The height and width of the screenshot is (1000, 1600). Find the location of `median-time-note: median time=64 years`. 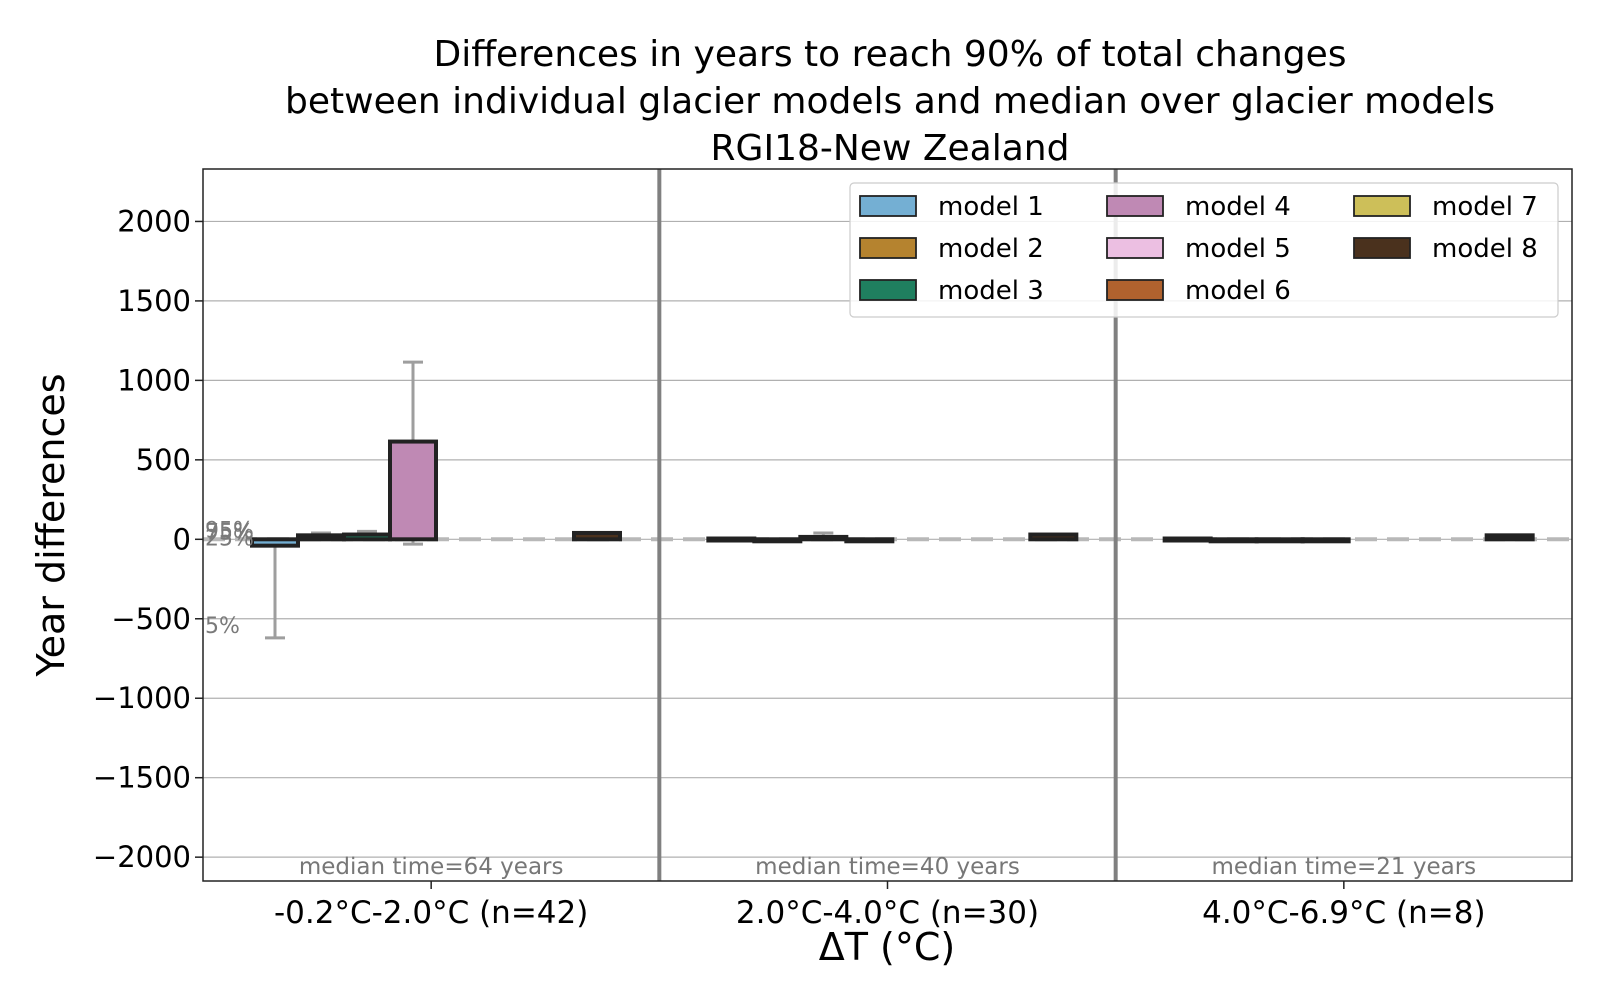

median-time-note: median time=64 years is located at coordinates (431, 867).